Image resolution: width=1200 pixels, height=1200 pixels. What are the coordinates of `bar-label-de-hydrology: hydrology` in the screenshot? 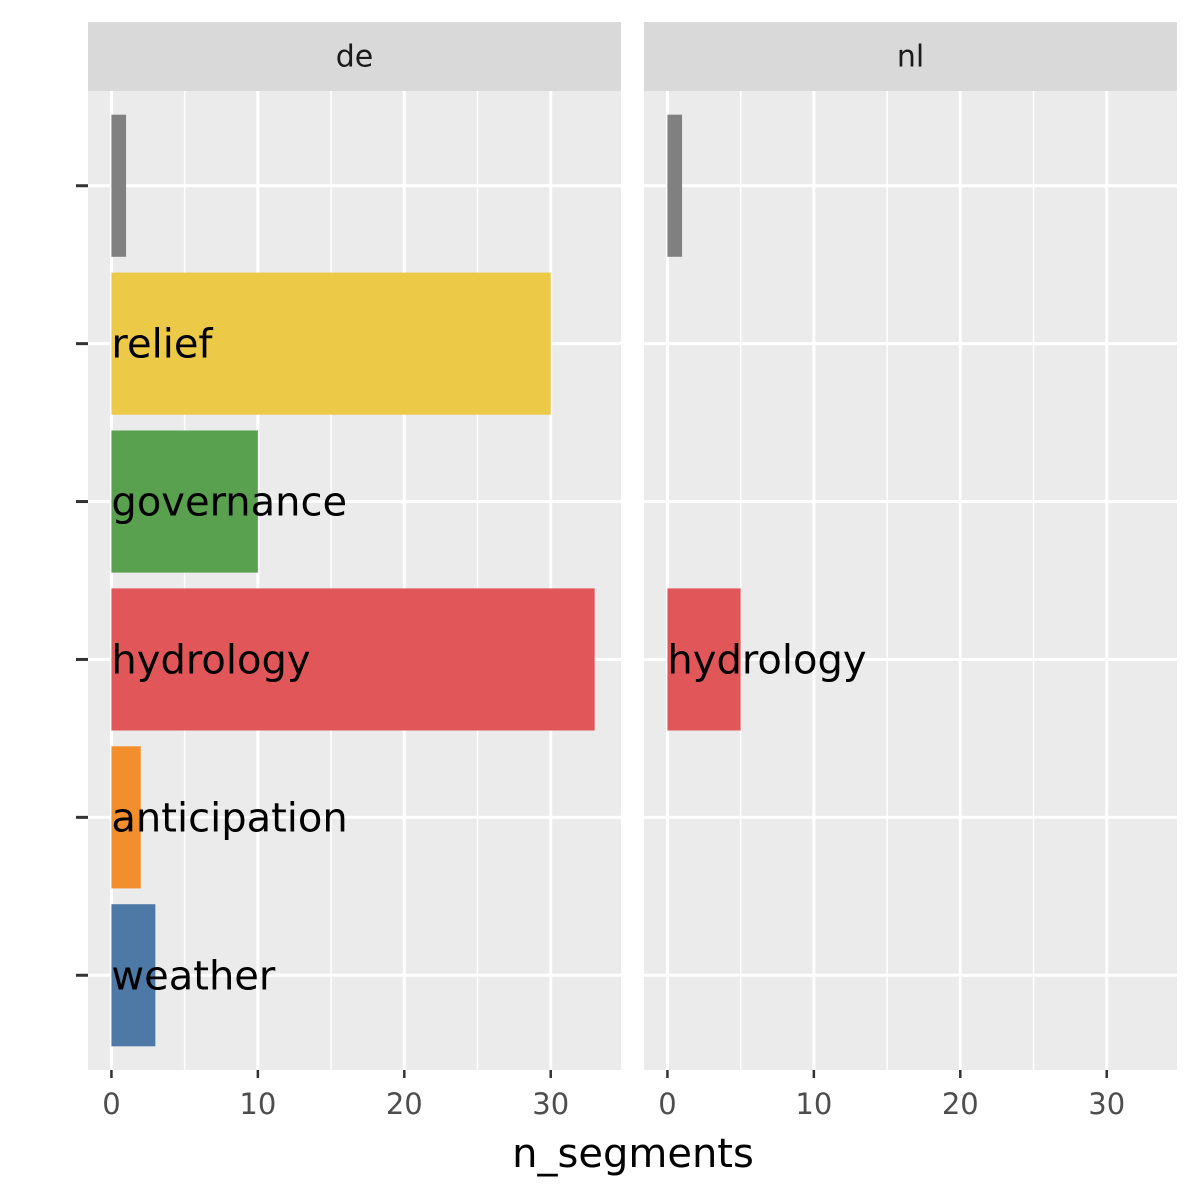 It's located at (210, 660).